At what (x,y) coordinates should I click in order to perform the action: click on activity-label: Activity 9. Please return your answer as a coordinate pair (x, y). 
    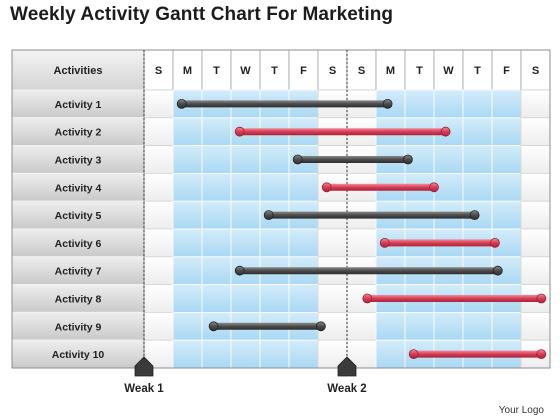
    Looking at the image, I should click on (78, 327).